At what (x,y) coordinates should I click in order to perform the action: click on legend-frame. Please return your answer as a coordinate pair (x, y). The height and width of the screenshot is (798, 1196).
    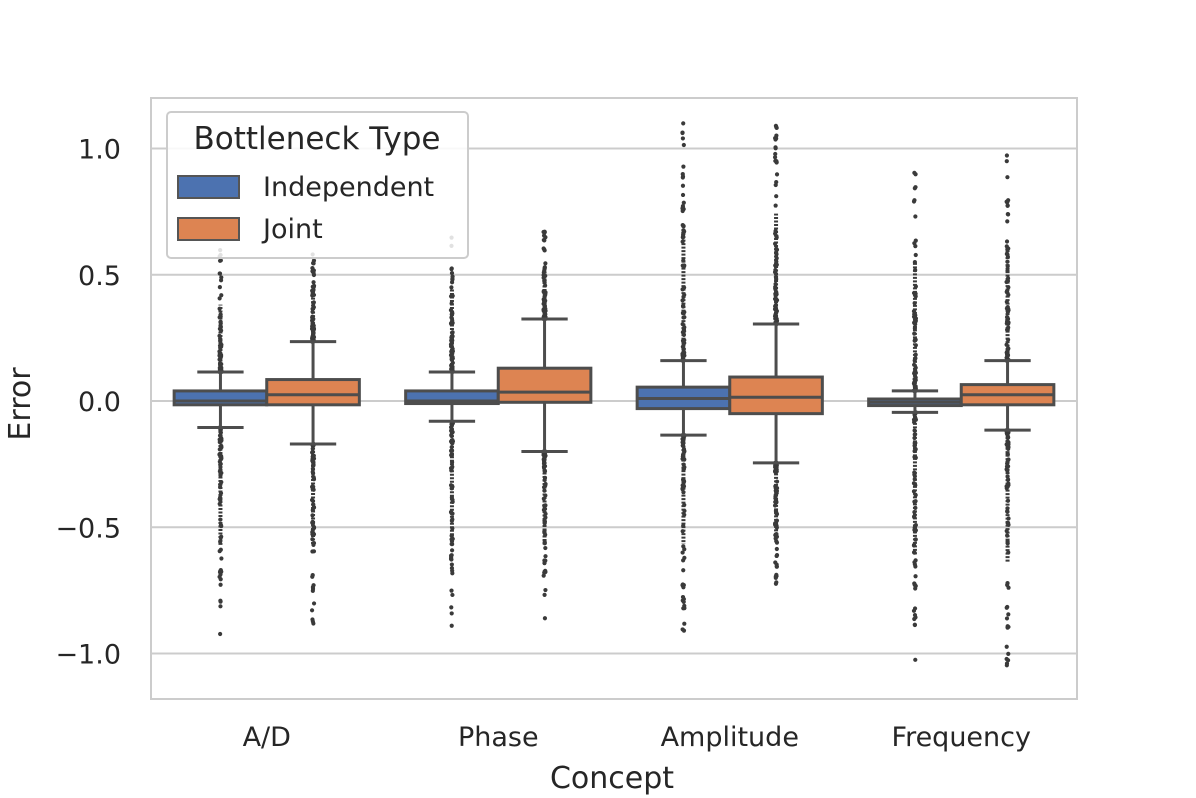
    Looking at the image, I should click on (317, 185).